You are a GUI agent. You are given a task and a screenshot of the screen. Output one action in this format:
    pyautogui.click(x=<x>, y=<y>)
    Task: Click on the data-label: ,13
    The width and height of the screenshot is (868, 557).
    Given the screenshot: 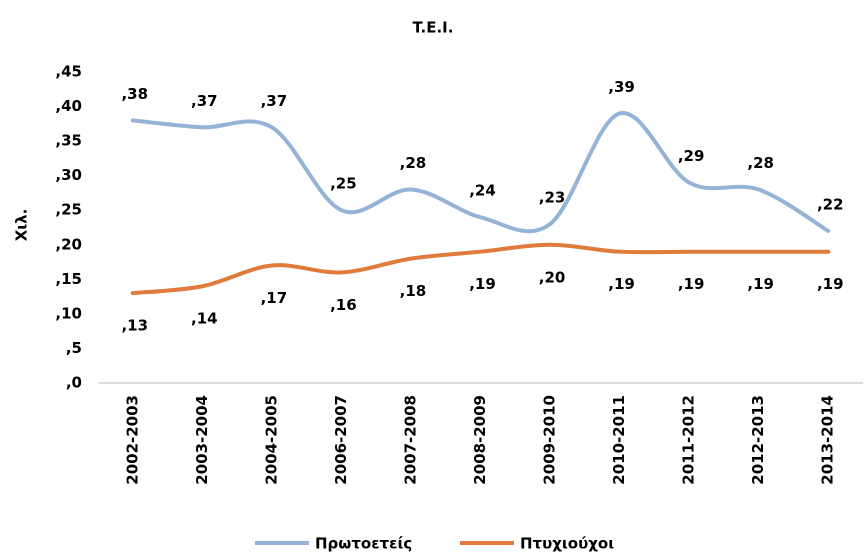 What is the action you would take?
    pyautogui.click(x=134, y=326)
    